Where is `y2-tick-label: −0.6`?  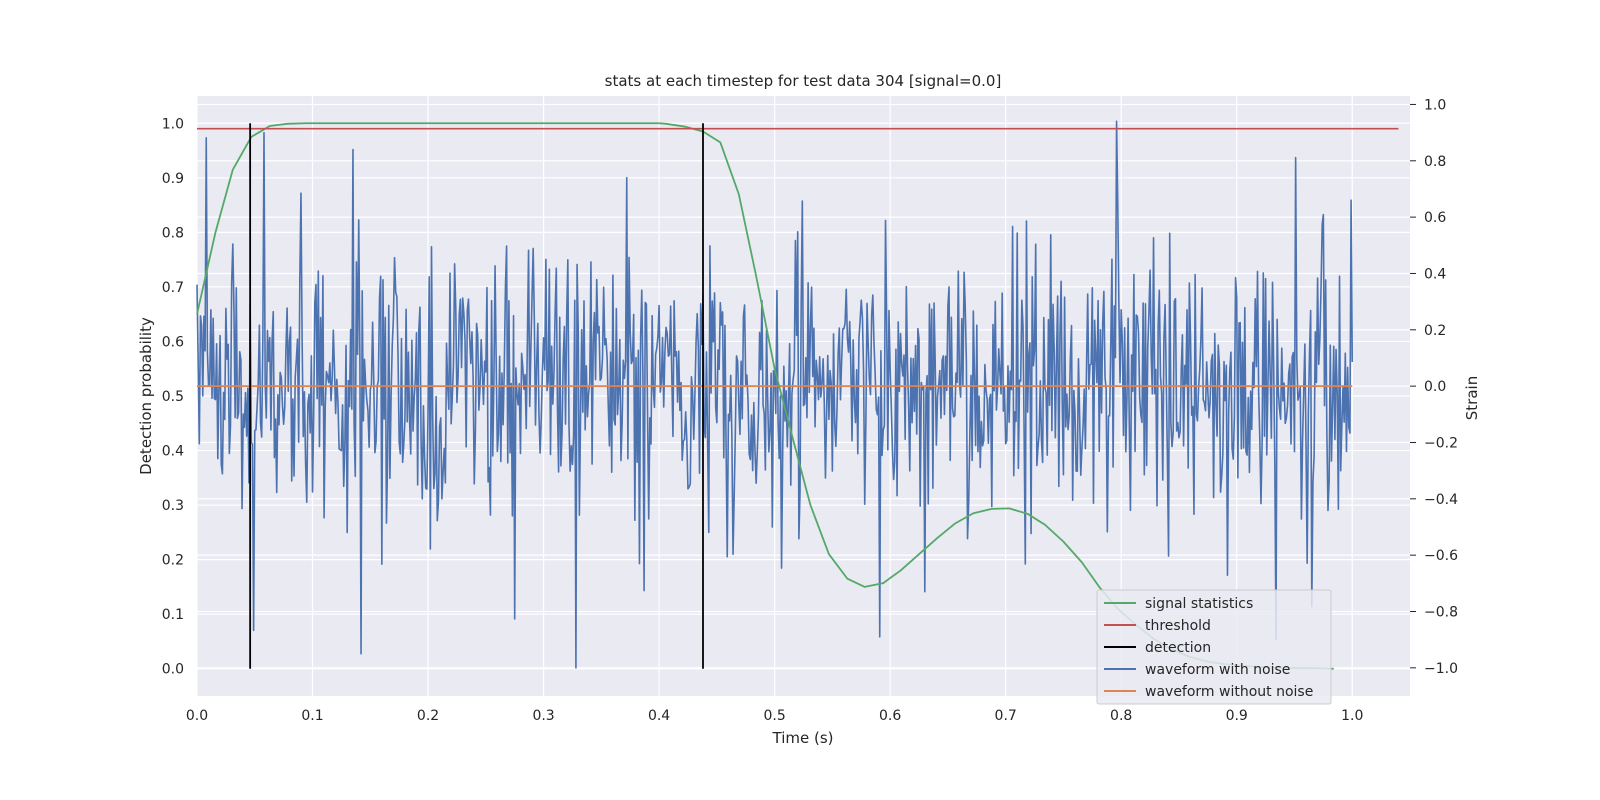
y2-tick-label: −0.6 is located at coordinates (1441, 556).